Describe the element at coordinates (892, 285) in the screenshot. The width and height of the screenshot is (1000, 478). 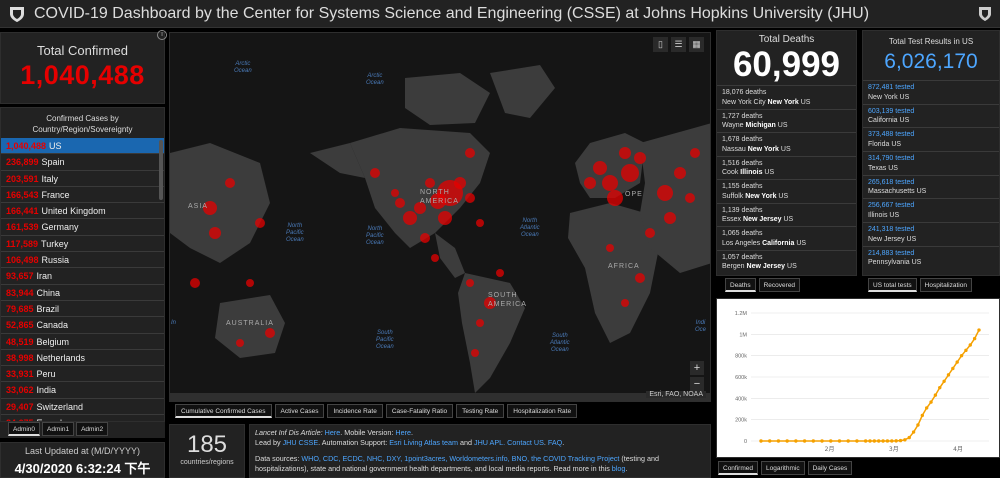
I see `tab-us-total-tests: US total tests` at that location.